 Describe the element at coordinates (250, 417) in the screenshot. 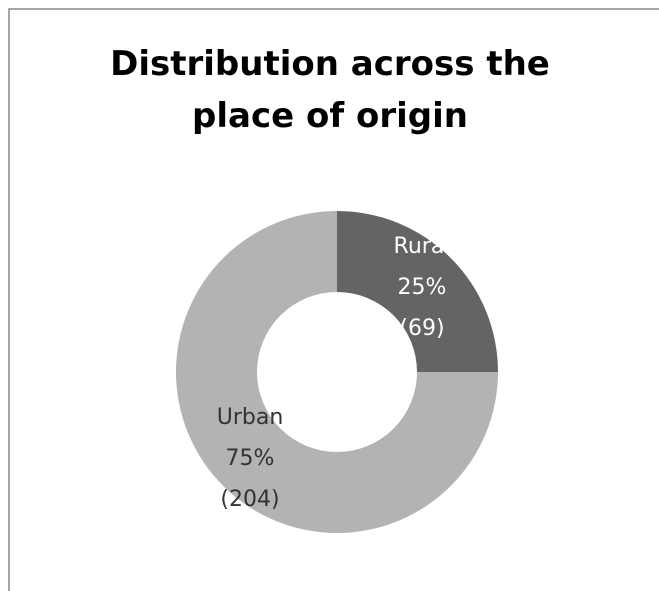

I see `label-name: Urban` at that location.